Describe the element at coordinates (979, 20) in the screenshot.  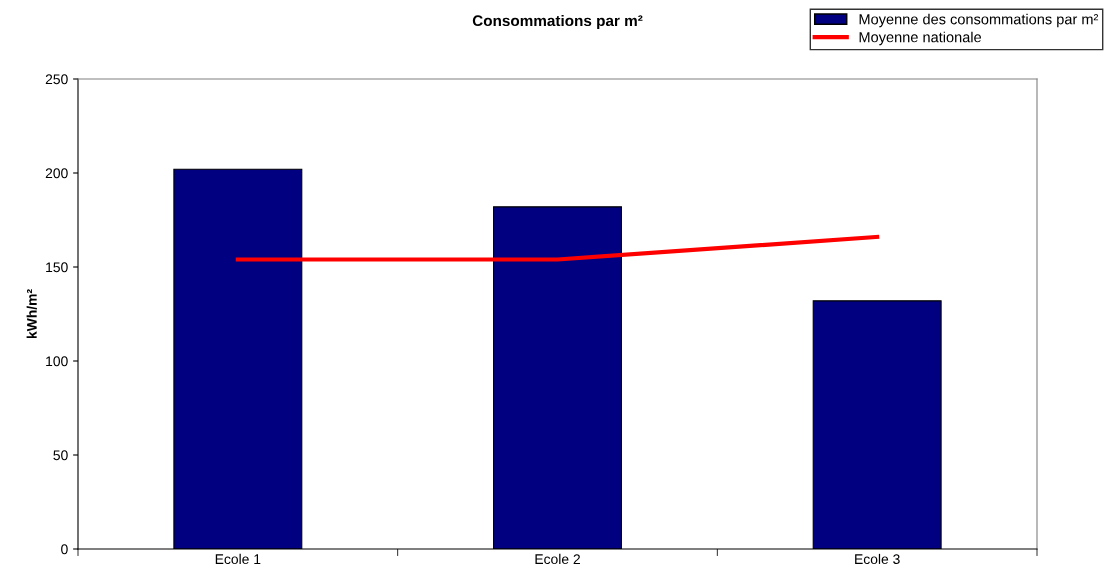
I see `legend-label: Moyenne des consommations par m²` at that location.